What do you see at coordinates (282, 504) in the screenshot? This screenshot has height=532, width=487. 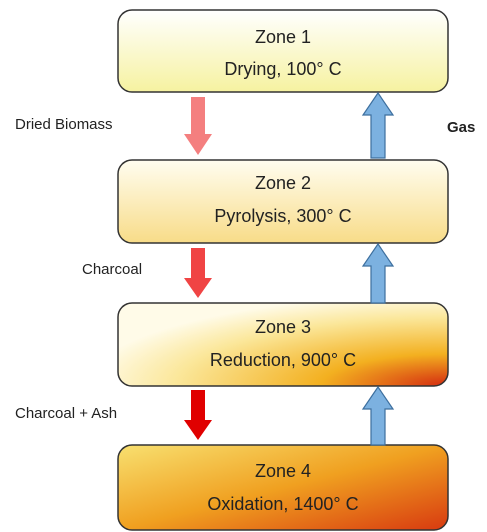 I see `zone-subtitle: Oxidation, 1400° C` at bounding box center [282, 504].